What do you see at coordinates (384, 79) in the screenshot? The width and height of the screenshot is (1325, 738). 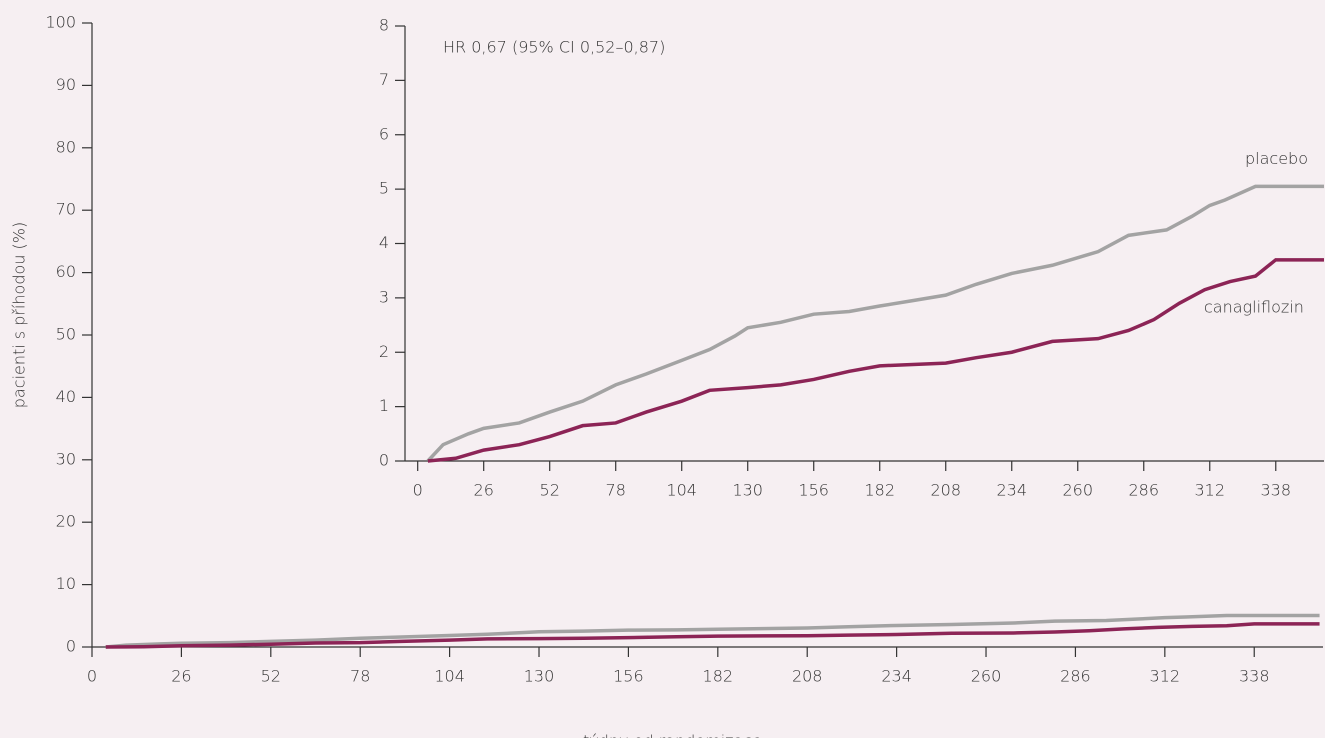 I see `y-tick-label: 7` at bounding box center [384, 79].